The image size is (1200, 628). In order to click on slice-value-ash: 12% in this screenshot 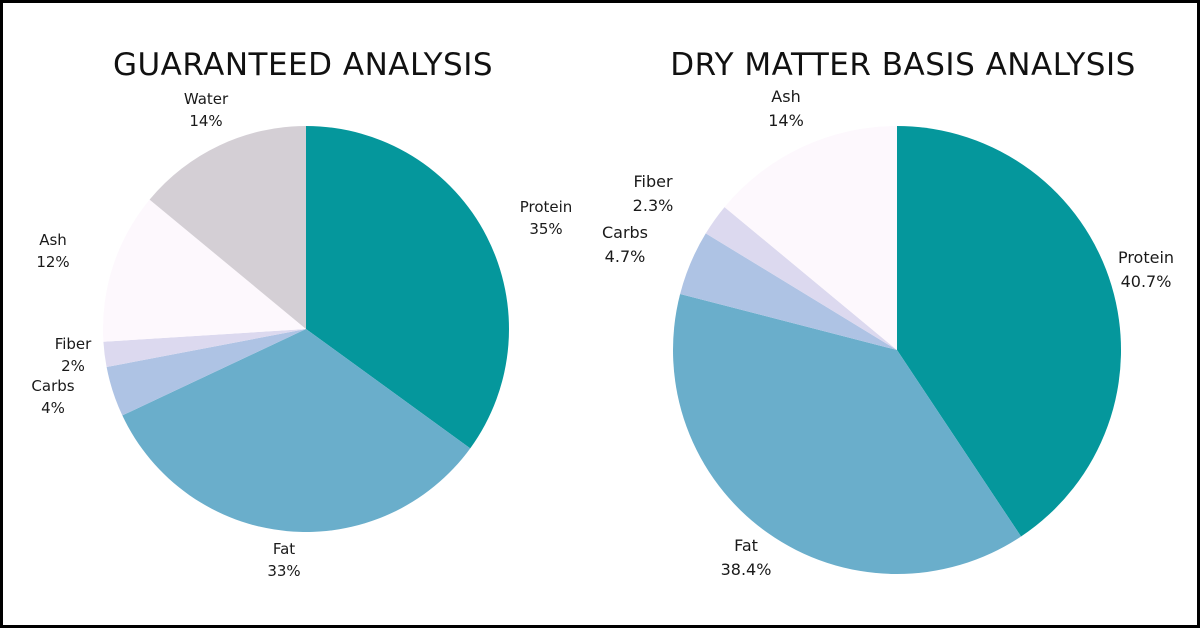, I will do `click(52, 262)`.